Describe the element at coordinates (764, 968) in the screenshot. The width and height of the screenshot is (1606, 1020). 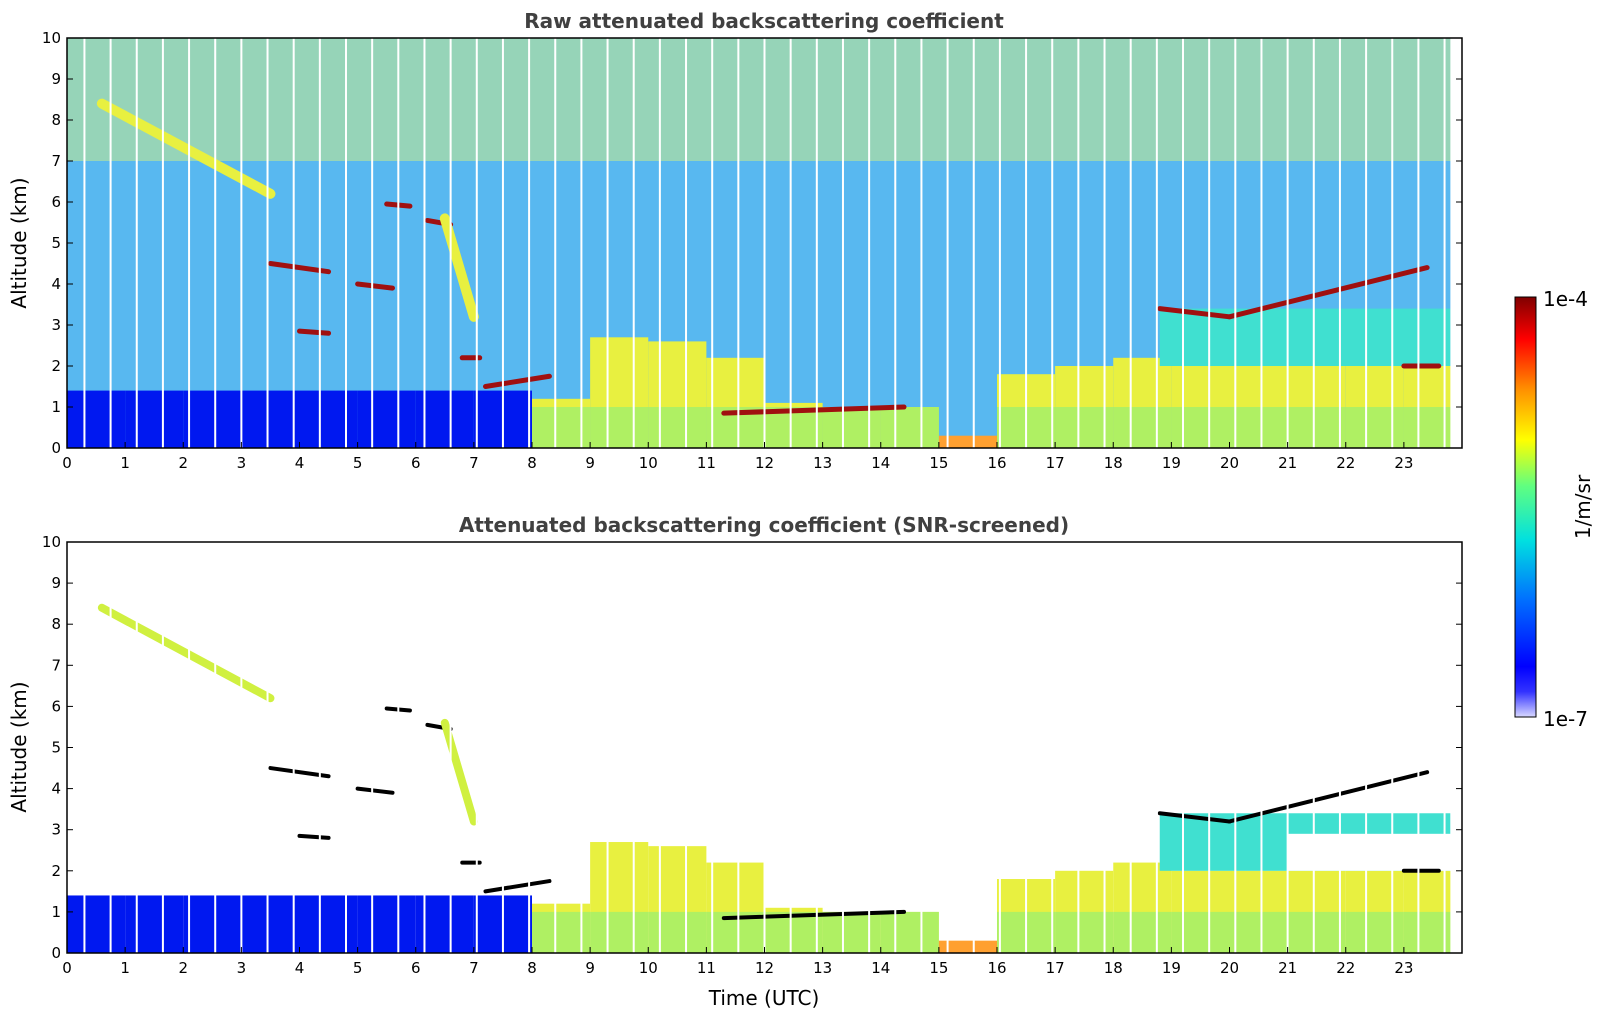
I see `x-tick-label: 12` at that location.